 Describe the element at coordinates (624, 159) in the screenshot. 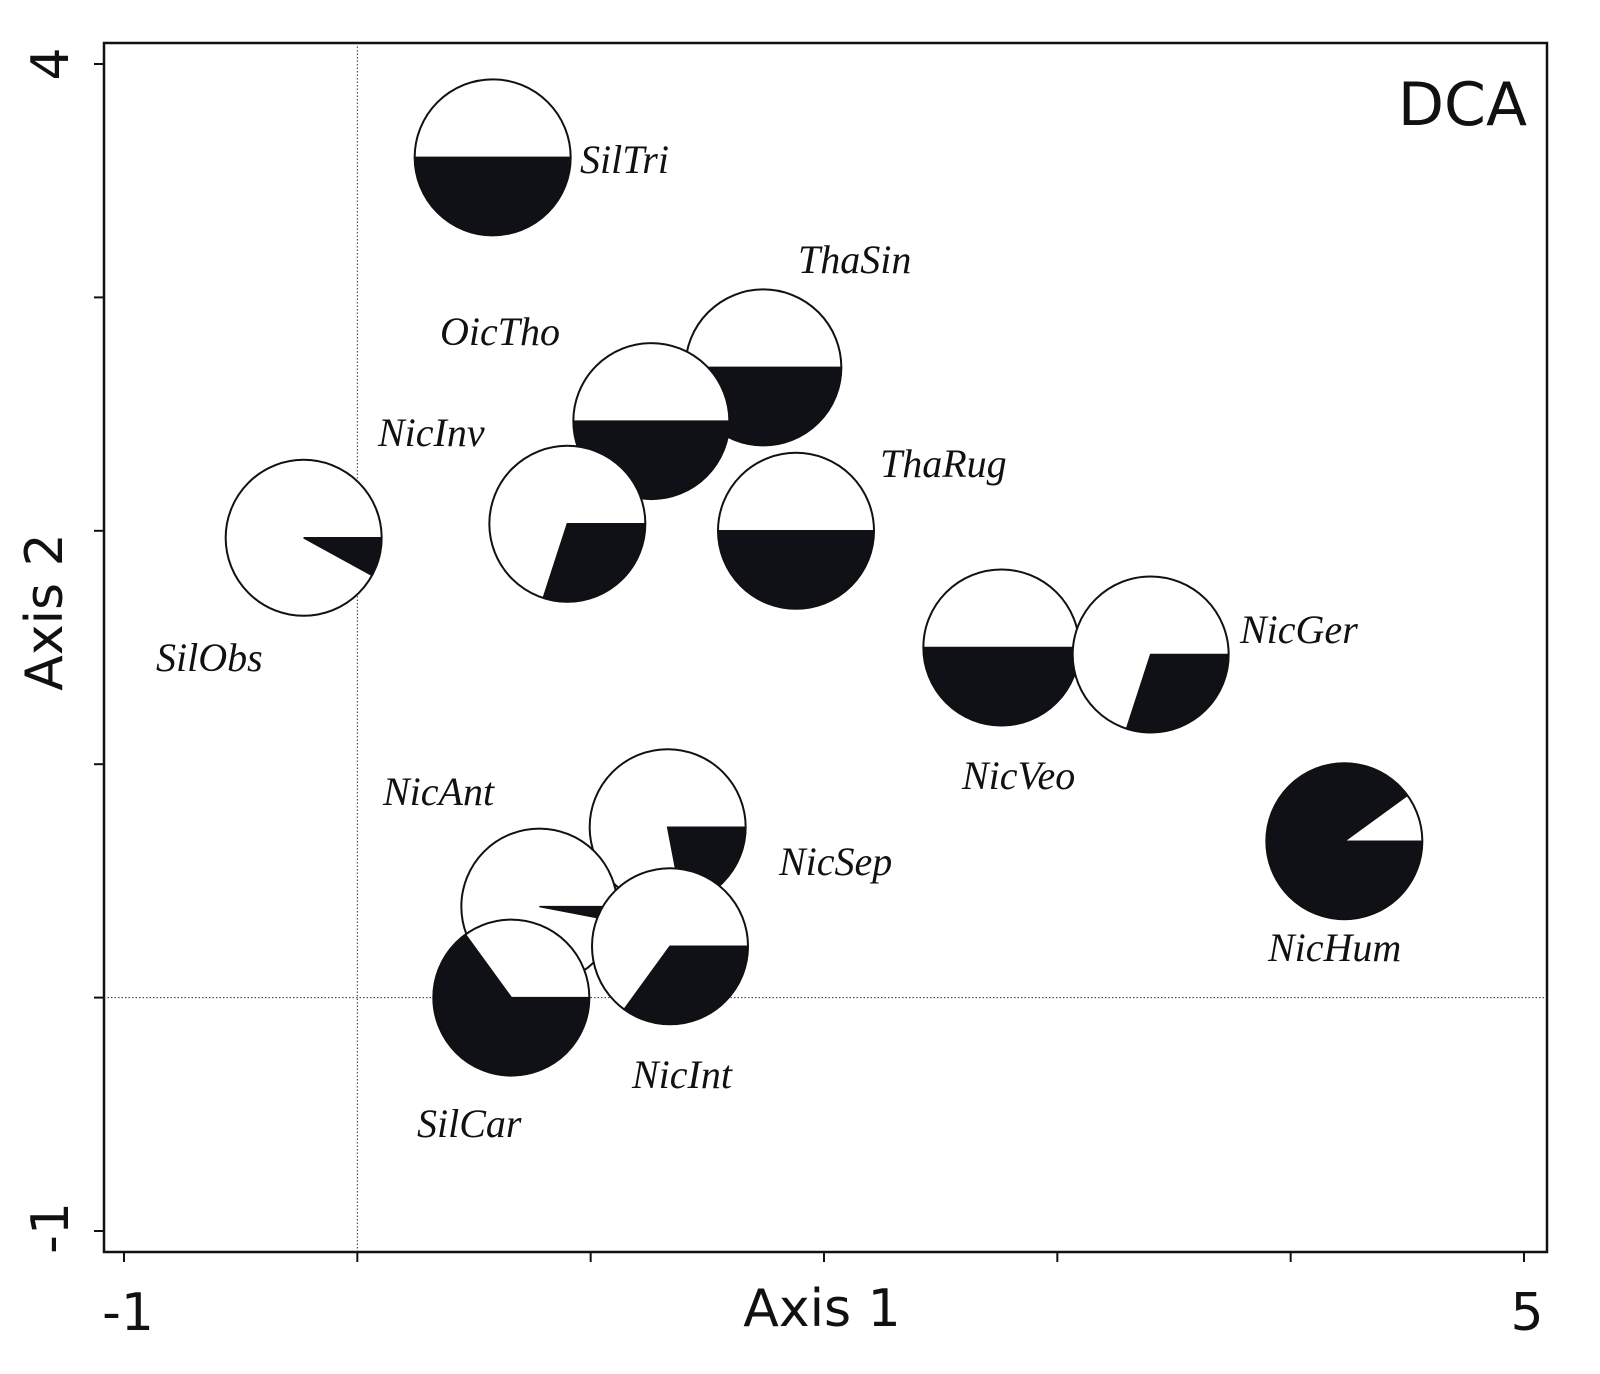

I see `species-label-siltri: SilTri` at that location.